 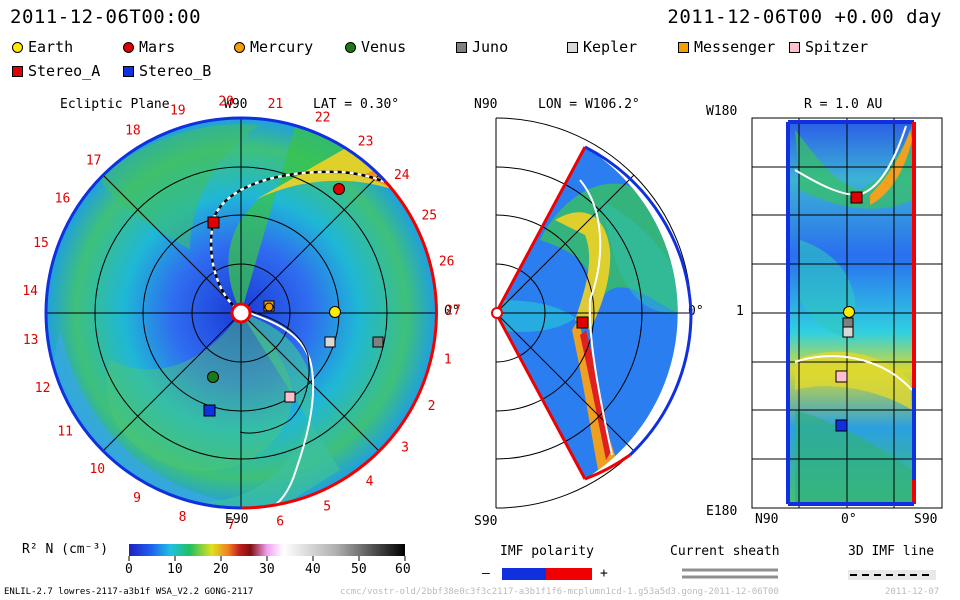 I want to click on legend-kepler: Kepler, so click(x=602, y=47).